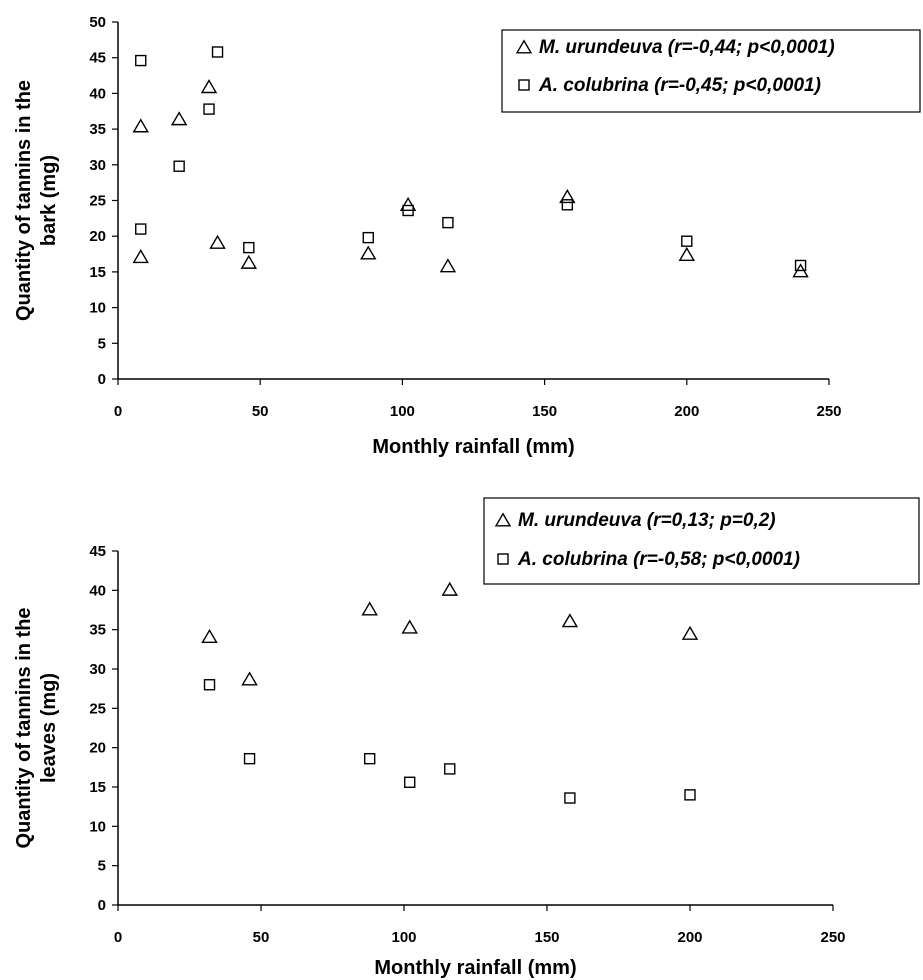  Describe the element at coordinates (679, 85) in the screenshot. I see `legend-entry-label: A. colubrina (r=-0,45; p<0,0001)` at that location.